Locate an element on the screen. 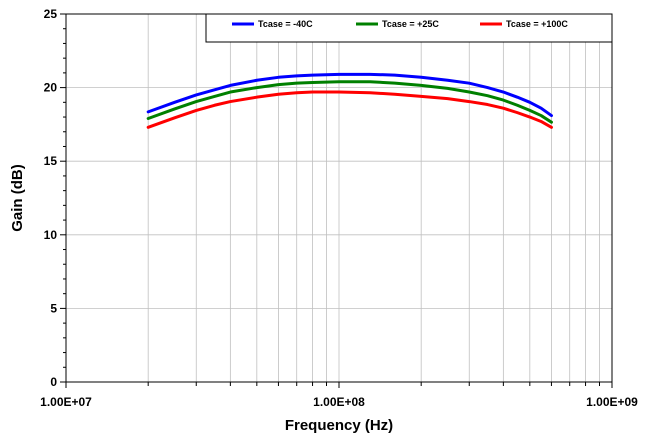  series-lines is located at coordinates (349, 100).